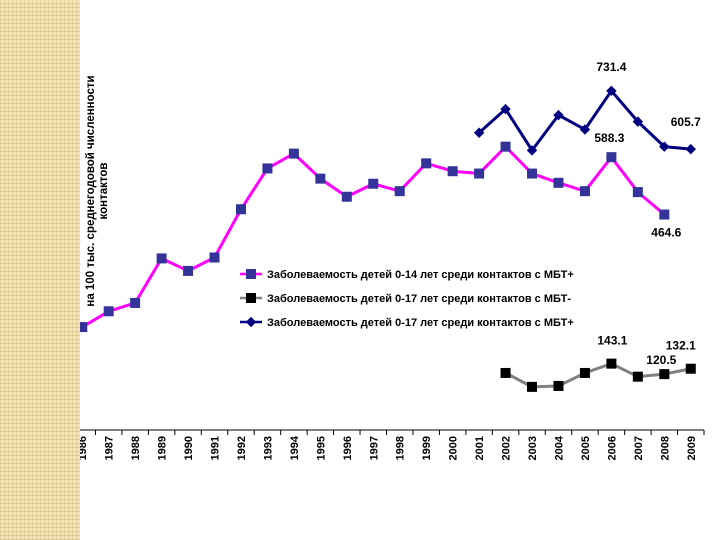 This screenshot has width=720, height=540. Describe the element at coordinates (242, 448) in the screenshot. I see `x-tick-label: 1992` at that location.